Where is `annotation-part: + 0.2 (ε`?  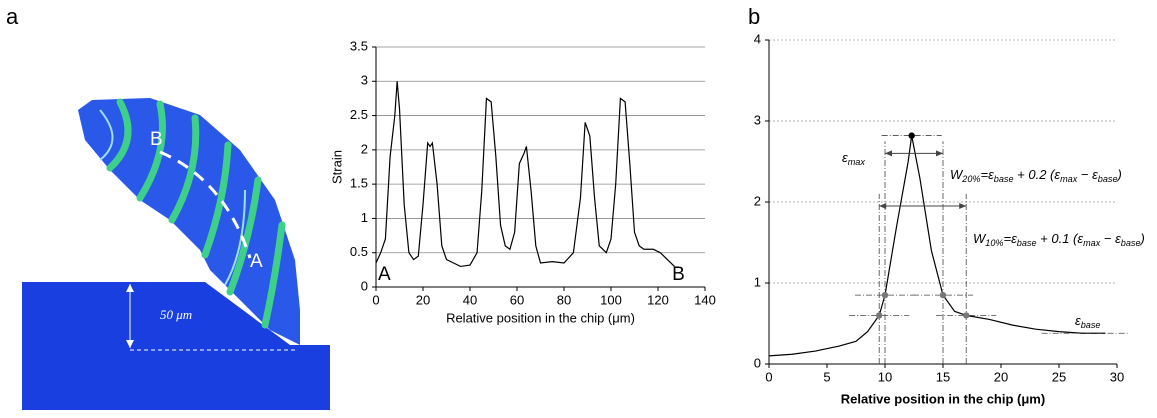
annotation-part: + 0.2 (ε is located at coordinates (1037, 174).